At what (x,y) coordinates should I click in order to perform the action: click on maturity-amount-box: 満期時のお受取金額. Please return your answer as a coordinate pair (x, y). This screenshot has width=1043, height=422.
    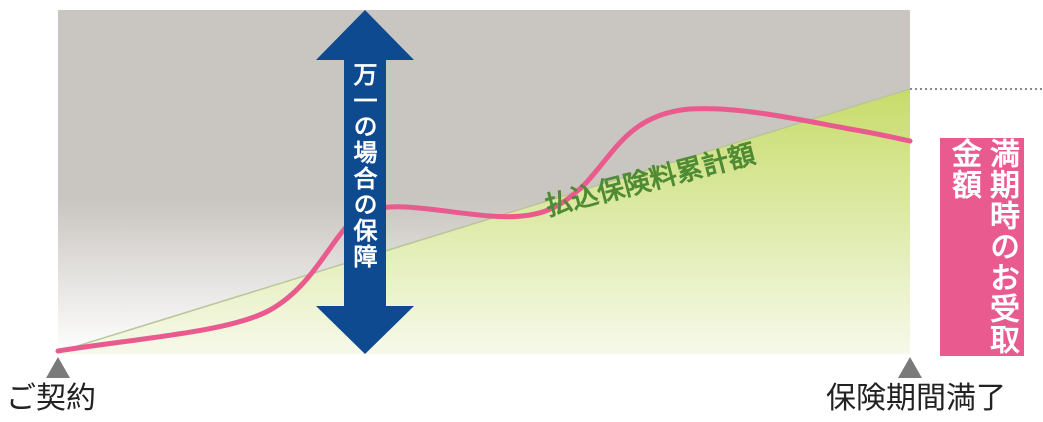
    Looking at the image, I should click on (982, 247).